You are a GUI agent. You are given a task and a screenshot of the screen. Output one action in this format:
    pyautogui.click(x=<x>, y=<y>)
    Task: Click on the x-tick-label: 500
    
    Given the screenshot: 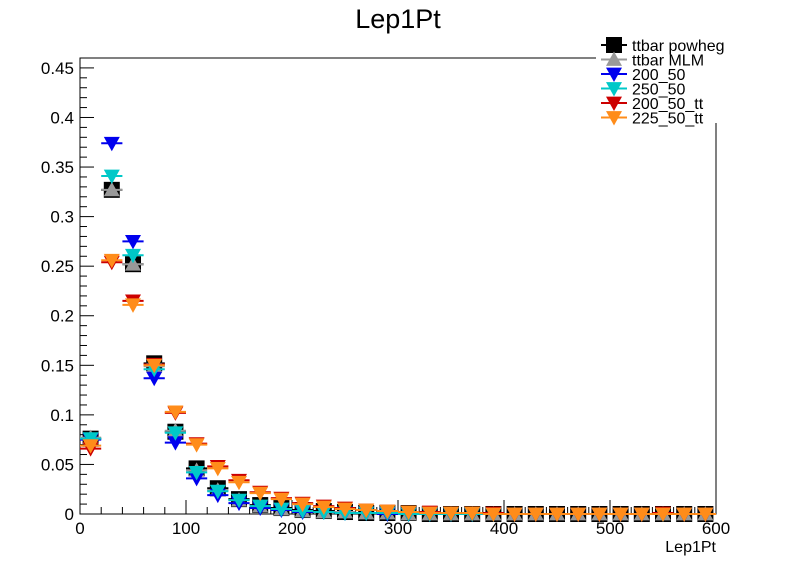 What is the action you would take?
    pyautogui.click(x=610, y=528)
    